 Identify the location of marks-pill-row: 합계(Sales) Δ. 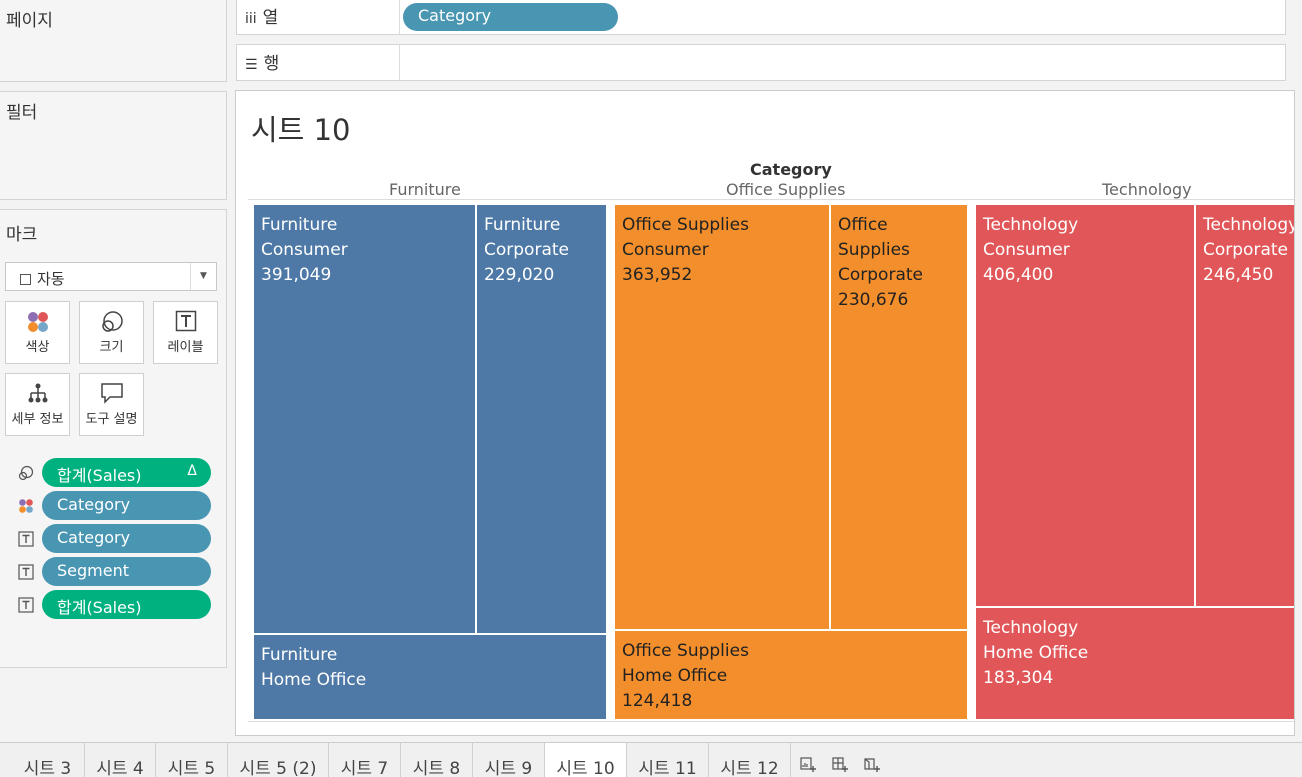
(113, 472).